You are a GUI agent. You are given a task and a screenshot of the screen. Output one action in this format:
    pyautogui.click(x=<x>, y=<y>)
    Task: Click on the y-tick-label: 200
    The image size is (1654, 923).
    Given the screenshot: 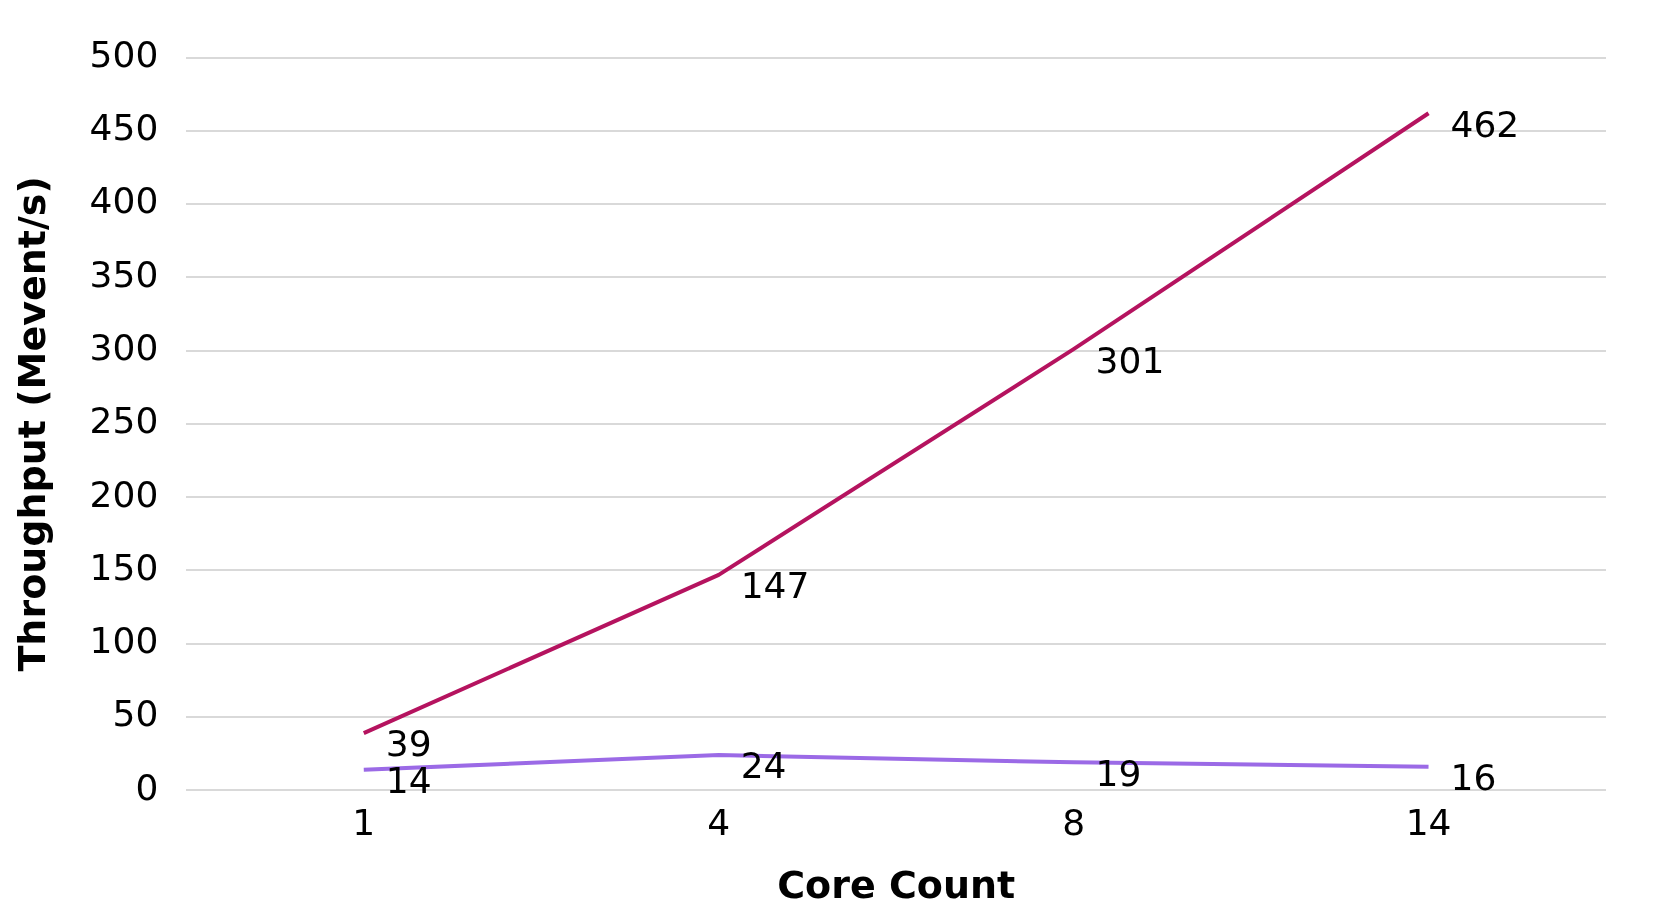 What is the action you would take?
    pyautogui.click(x=124, y=494)
    